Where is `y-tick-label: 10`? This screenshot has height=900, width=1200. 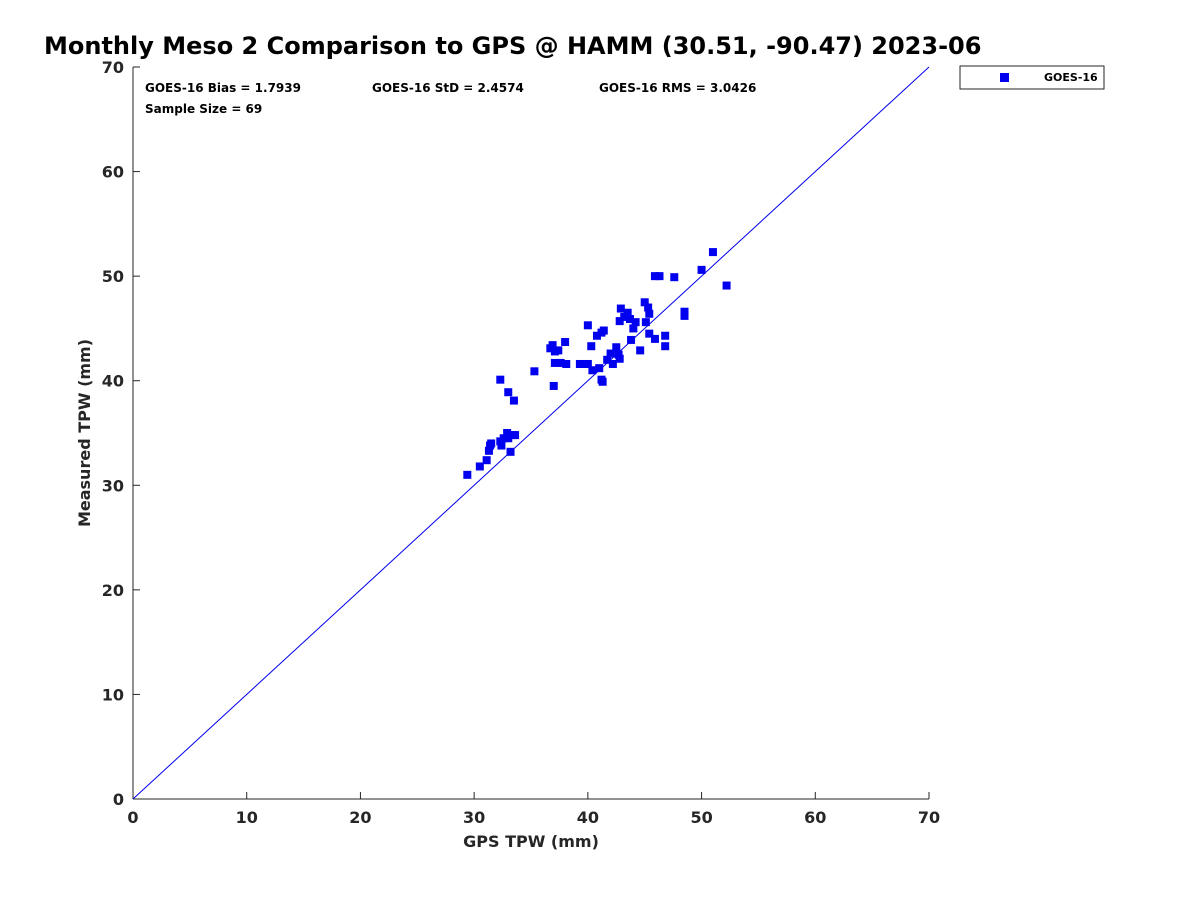
y-tick-label: 10 is located at coordinates (113, 694).